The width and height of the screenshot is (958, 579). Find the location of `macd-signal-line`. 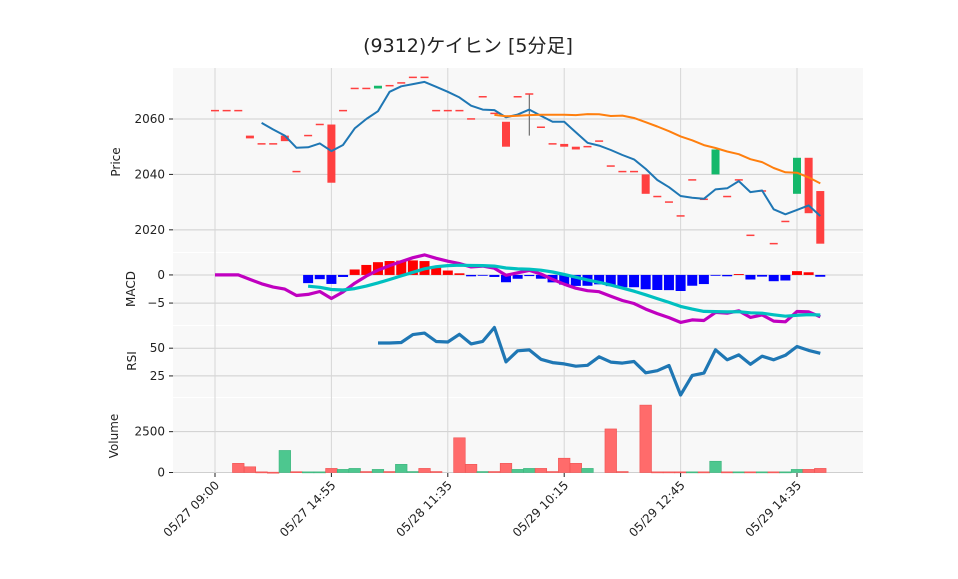

macd-signal-line is located at coordinates (564, 290).